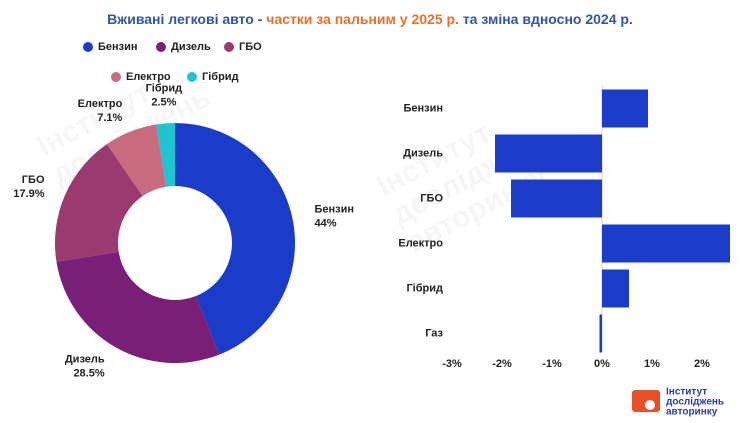 The width and height of the screenshot is (740, 423). What do you see at coordinates (325, 223) in the screenshot?
I see `slice-value-label: 44%` at bounding box center [325, 223].